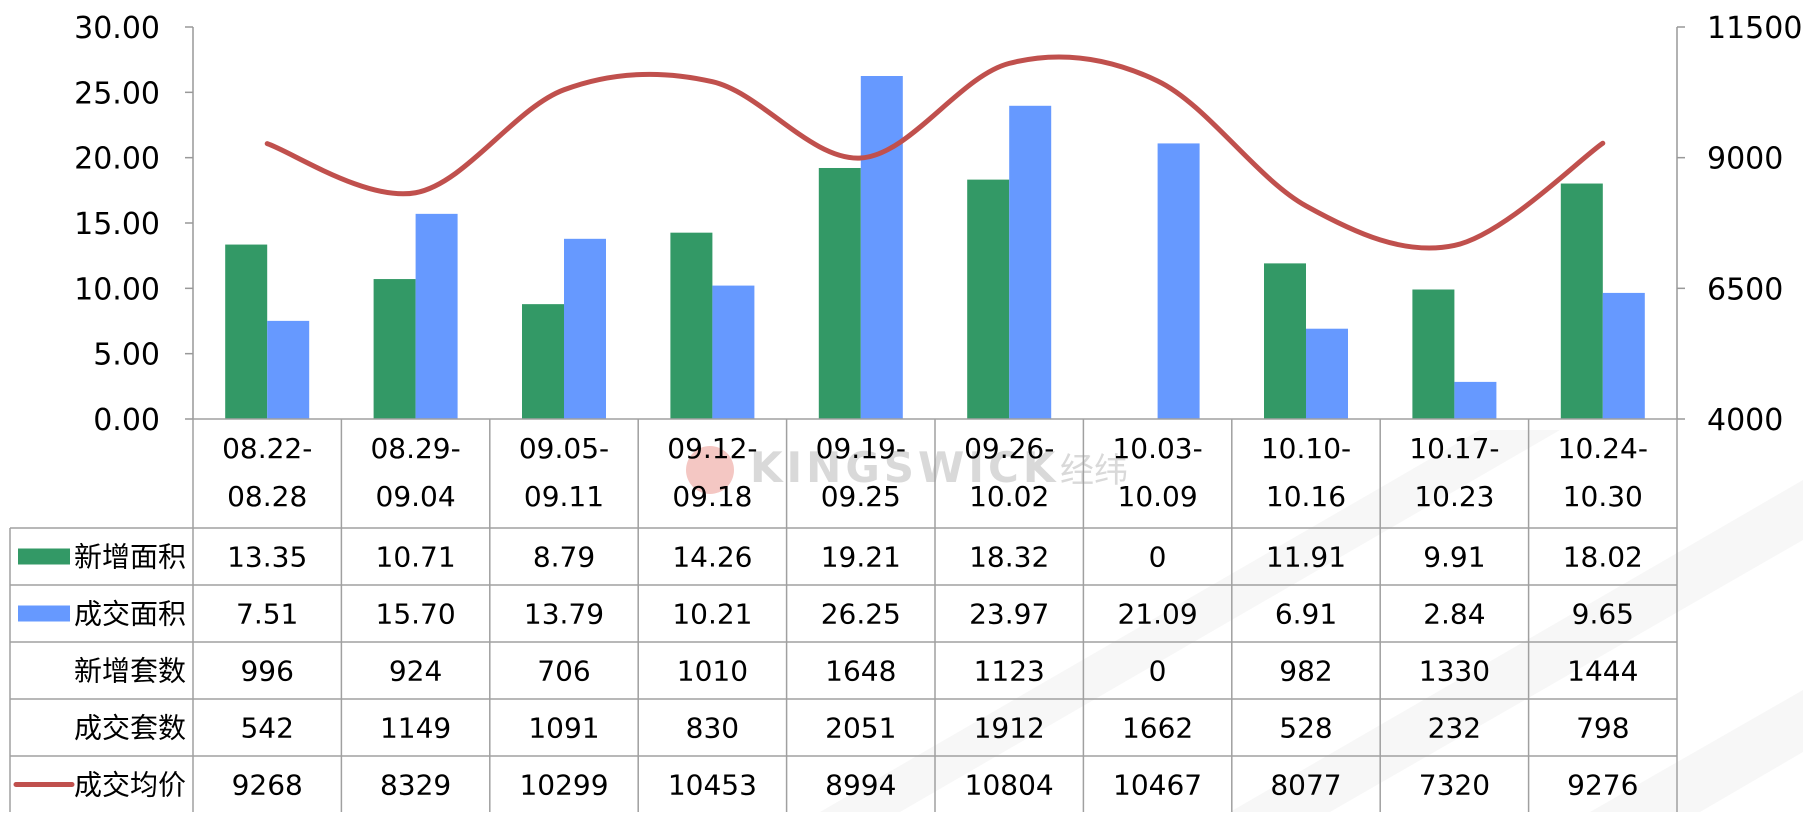  What do you see at coordinates (1602, 671) in the screenshot?
I see `table-cell: 1444` at bounding box center [1602, 671].